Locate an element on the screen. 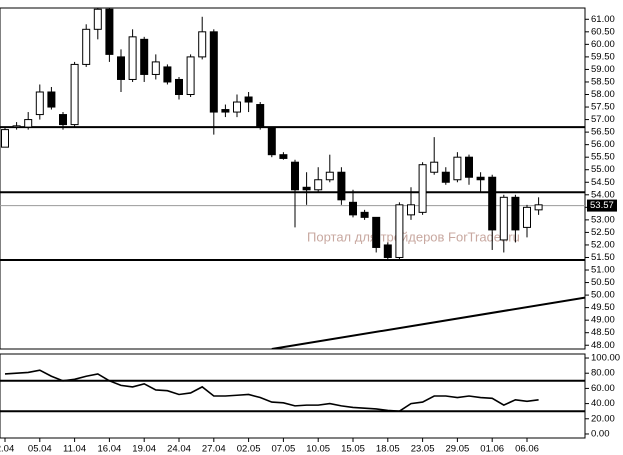  y-tick-label: 40.00 is located at coordinates (603, 403).